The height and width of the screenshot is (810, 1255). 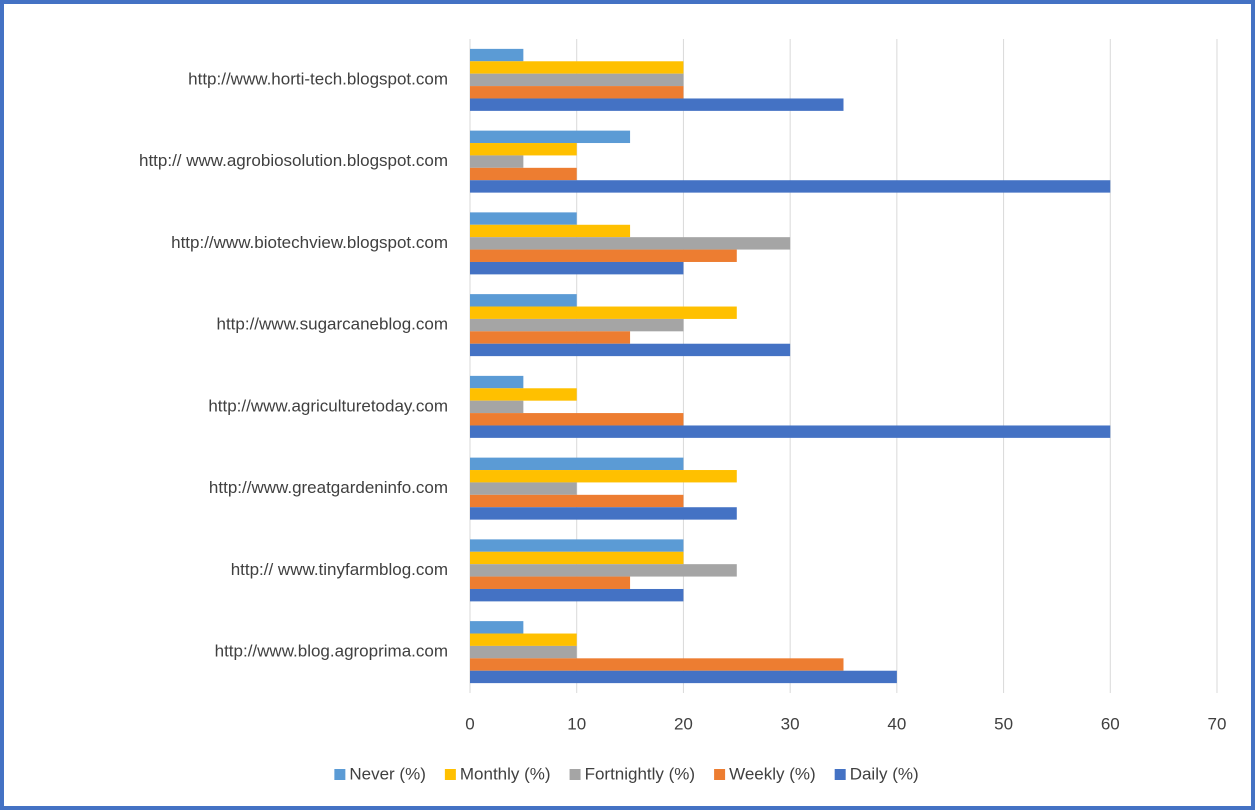 I want to click on x-tick-label: 10, so click(x=576, y=723).